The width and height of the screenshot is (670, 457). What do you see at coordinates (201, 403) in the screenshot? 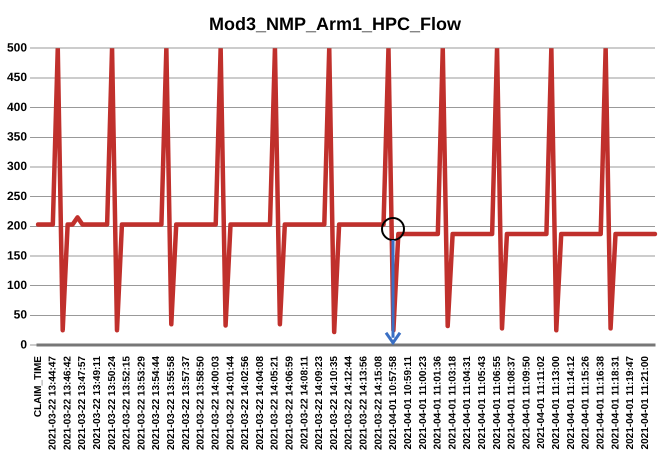
I see `x-tick-label: 2021-03-22 13:58:50` at bounding box center [201, 403].